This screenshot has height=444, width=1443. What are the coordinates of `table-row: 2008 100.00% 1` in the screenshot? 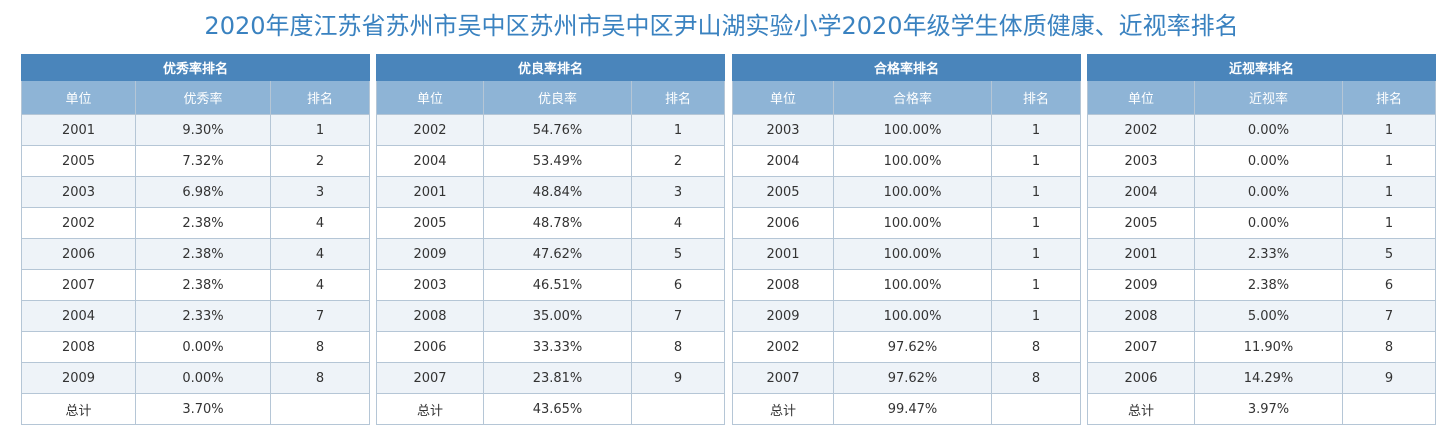 It's located at (907, 285).